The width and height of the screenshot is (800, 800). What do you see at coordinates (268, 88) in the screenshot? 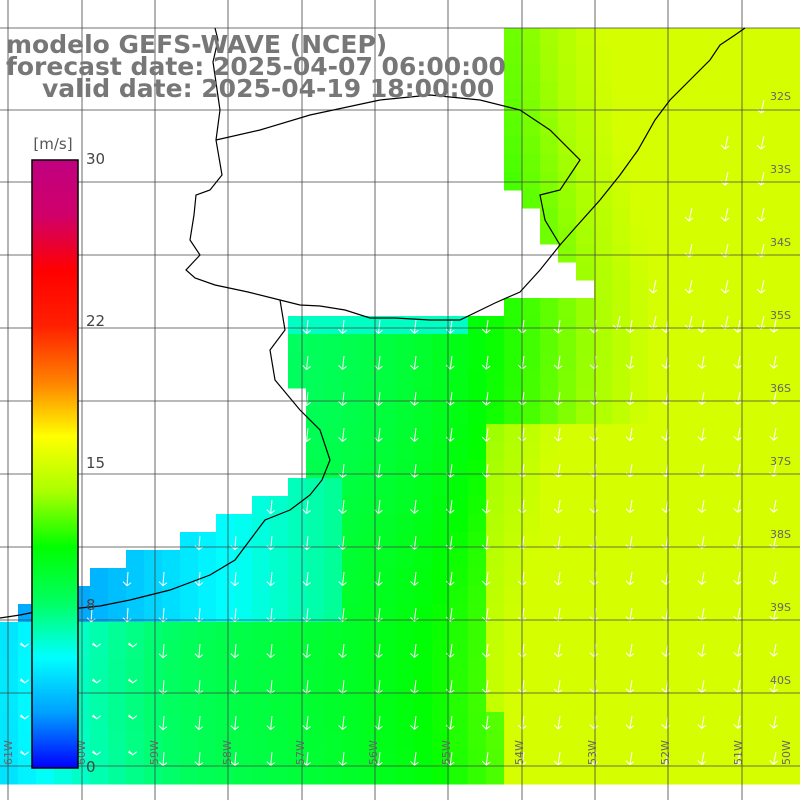
I see `title-valid-date: valid date: 2025-04-19 18:00:00` at bounding box center [268, 88].